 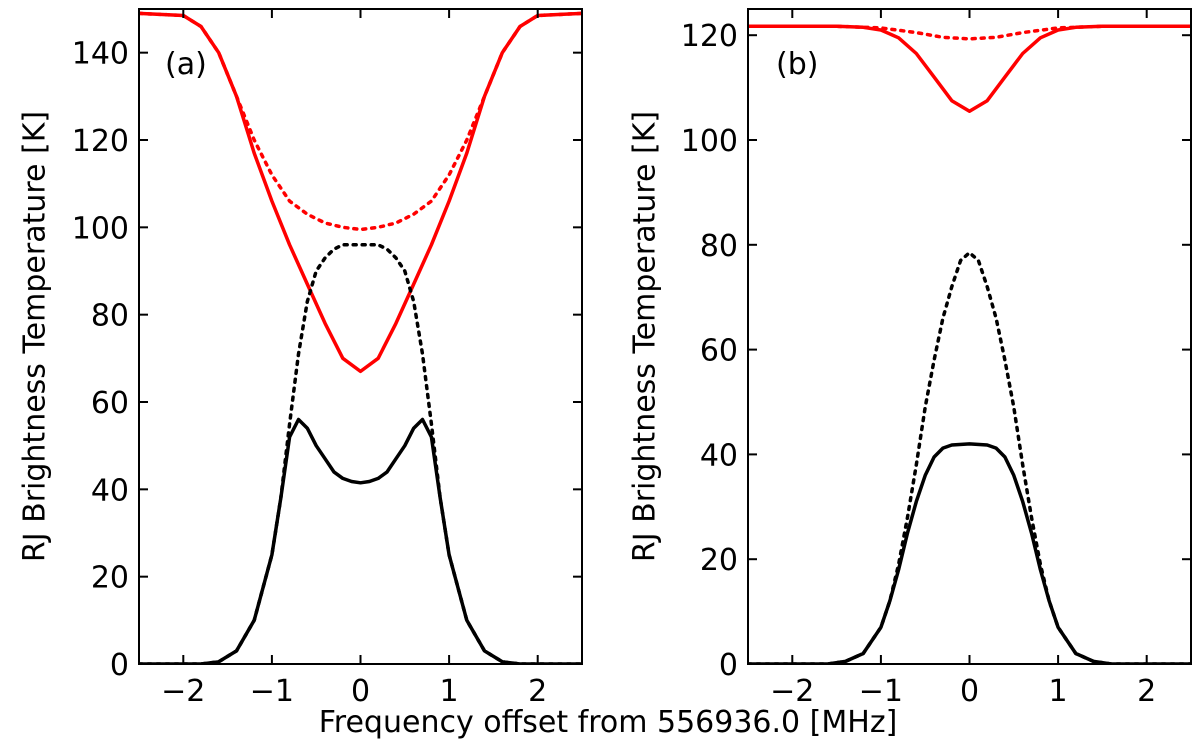 I want to click on x-axis-label: Frequency offset from 556936.0 [MHz], so click(x=608, y=722).